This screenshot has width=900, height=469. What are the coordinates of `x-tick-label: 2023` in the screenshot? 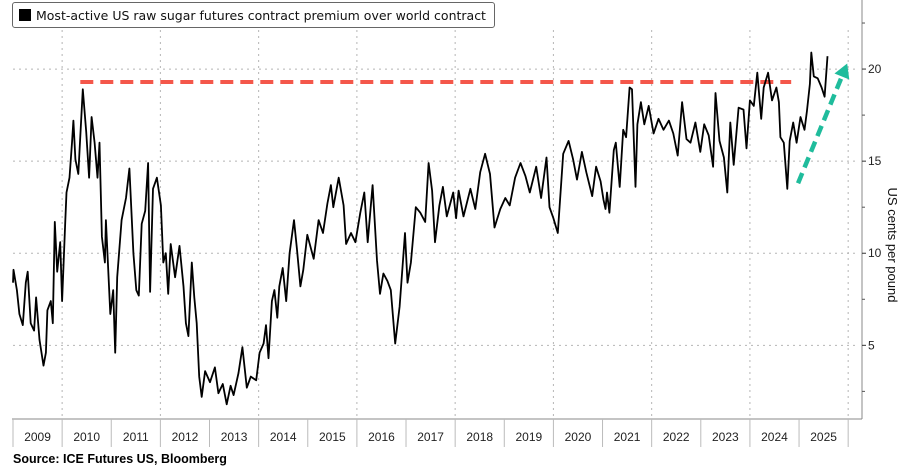 It's located at (725, 437).